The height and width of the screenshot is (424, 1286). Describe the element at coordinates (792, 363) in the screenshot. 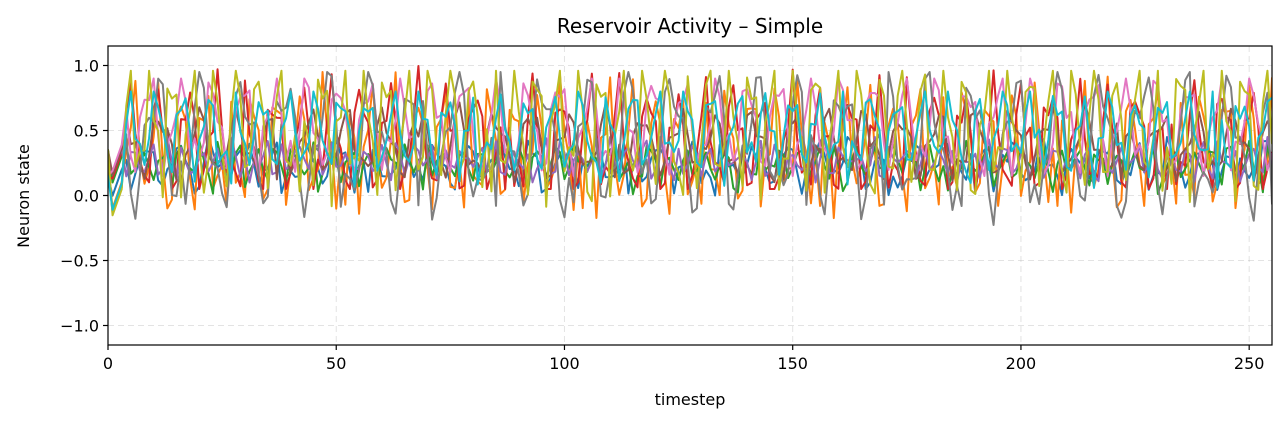

I see `x-tick-label: 150` at that location.